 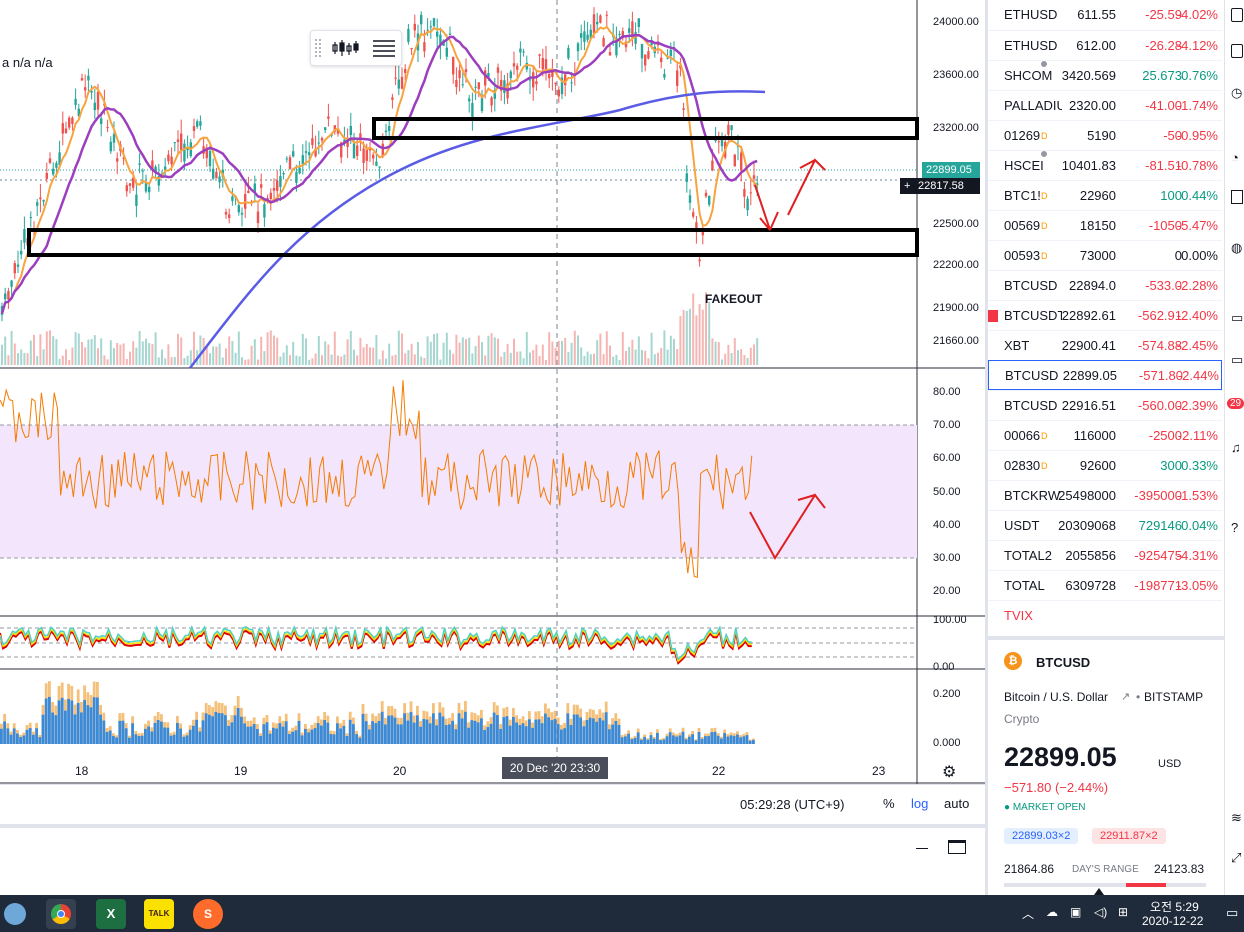 I want to click on watchlist-row: 00066 D 116000 -2500 -2.11%, so click(x=1105, y=435).